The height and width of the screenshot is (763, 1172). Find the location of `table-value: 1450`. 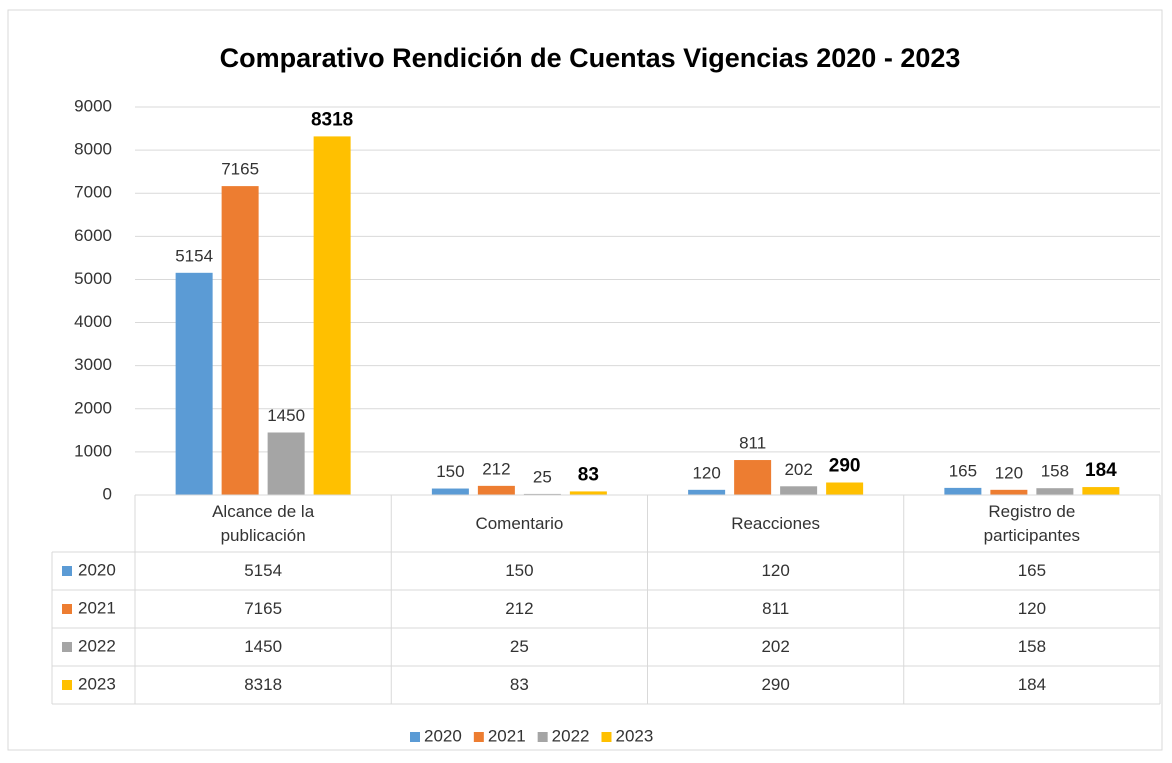

table-value: 1450 is located at coordinates (263, 647).